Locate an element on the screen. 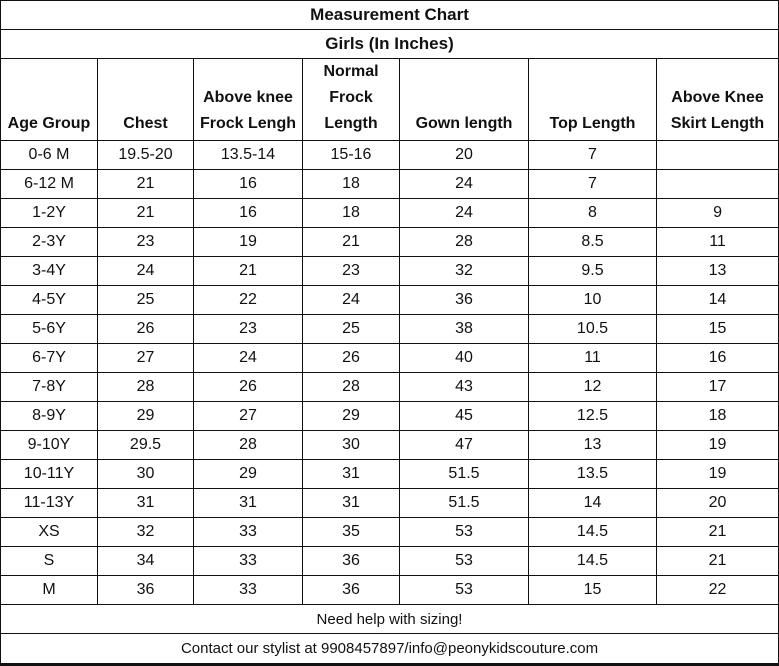  measurement-cell: 35 is located at coordinates (351, 532).